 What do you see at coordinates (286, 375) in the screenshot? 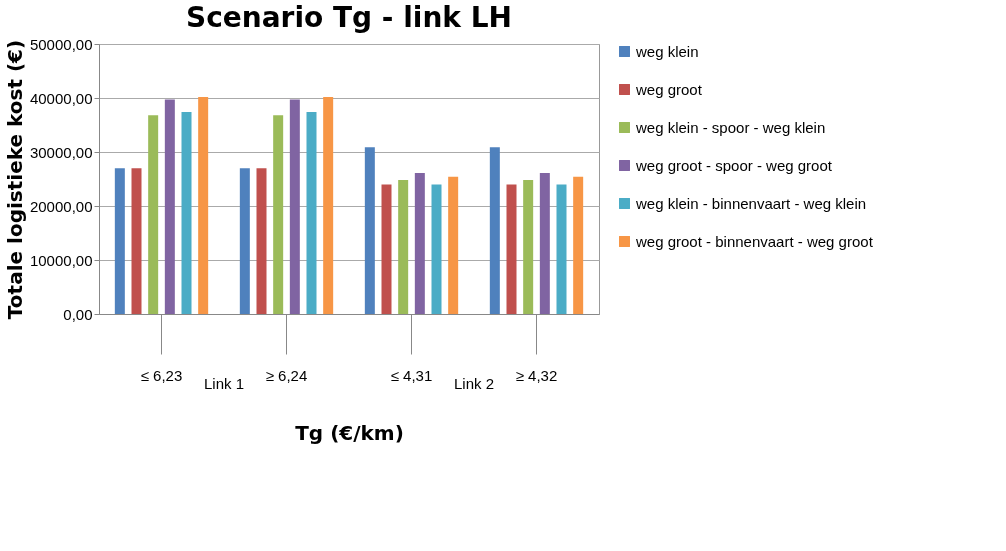
I see `x-tick-label: ≥ 6,24` at bounding box center [286, 375].